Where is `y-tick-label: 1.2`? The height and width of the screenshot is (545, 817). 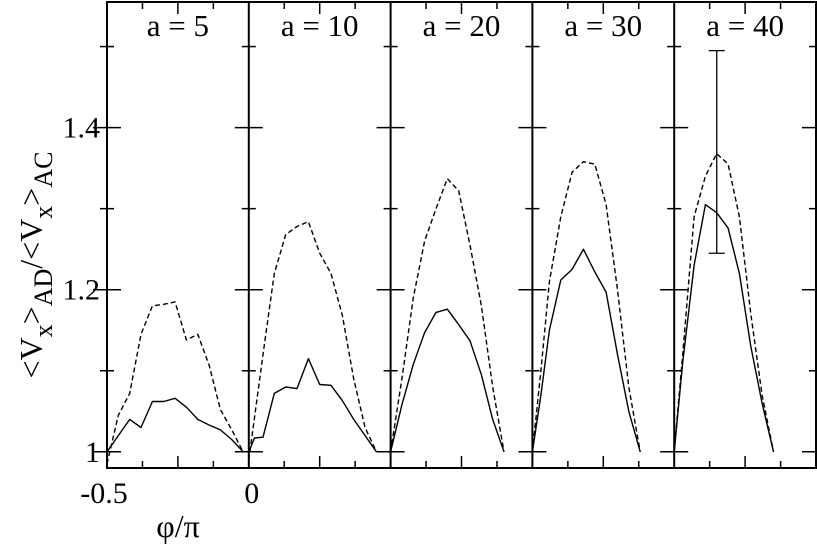
y-tick-label: 1.2 is located at coordinates (82, 290).